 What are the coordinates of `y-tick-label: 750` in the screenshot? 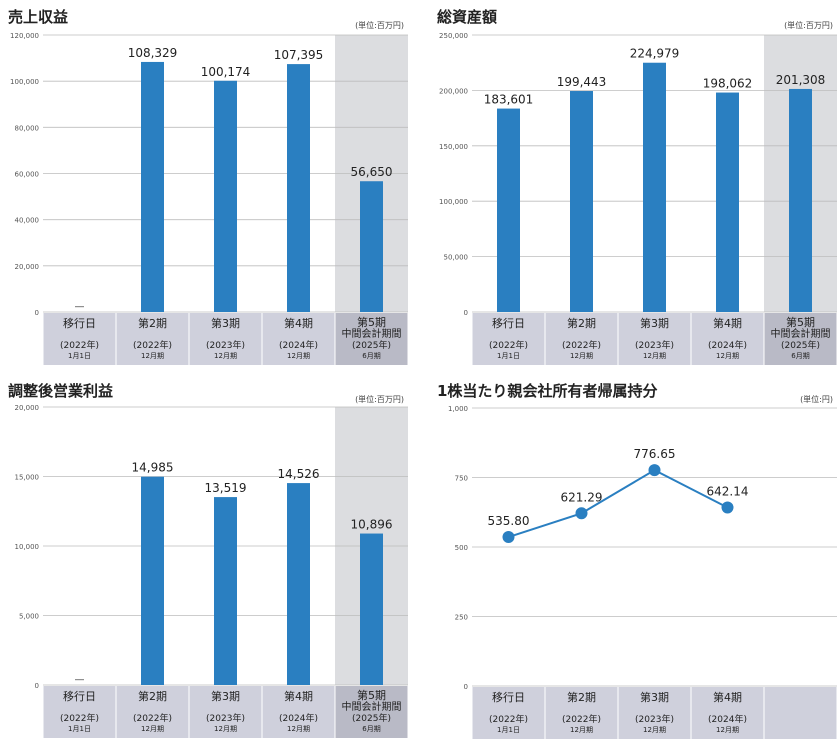 It's located at (461, 479).